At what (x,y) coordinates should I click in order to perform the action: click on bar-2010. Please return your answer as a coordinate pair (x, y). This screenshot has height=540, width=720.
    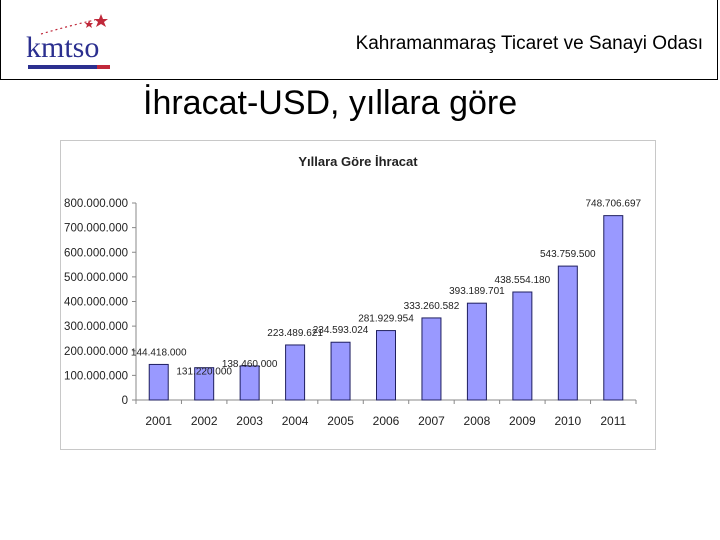
    Looking at the image, I should click on (567, 333).